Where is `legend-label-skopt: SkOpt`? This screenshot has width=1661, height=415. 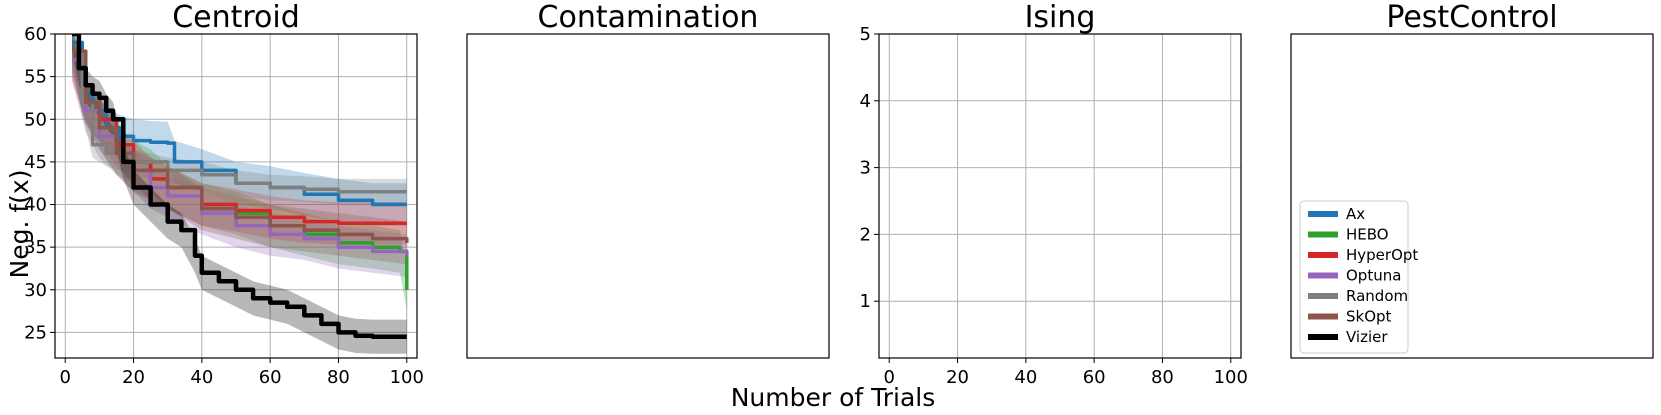
legend-label-skopt: SkOpt is located at coordinates (1369, 317).